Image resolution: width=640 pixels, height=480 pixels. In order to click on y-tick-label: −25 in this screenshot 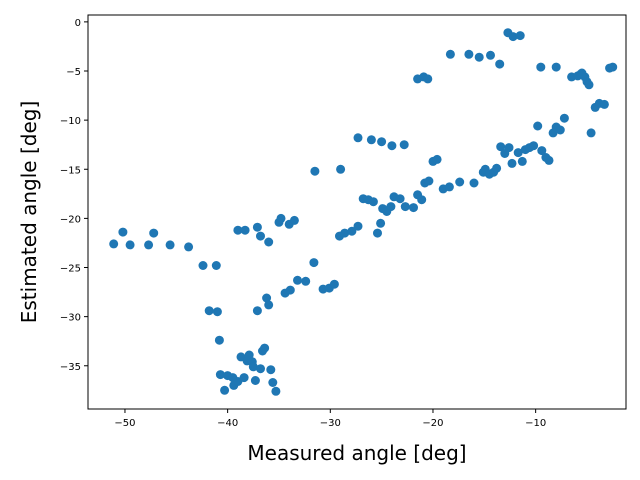, I will do `click(70, 269)`.